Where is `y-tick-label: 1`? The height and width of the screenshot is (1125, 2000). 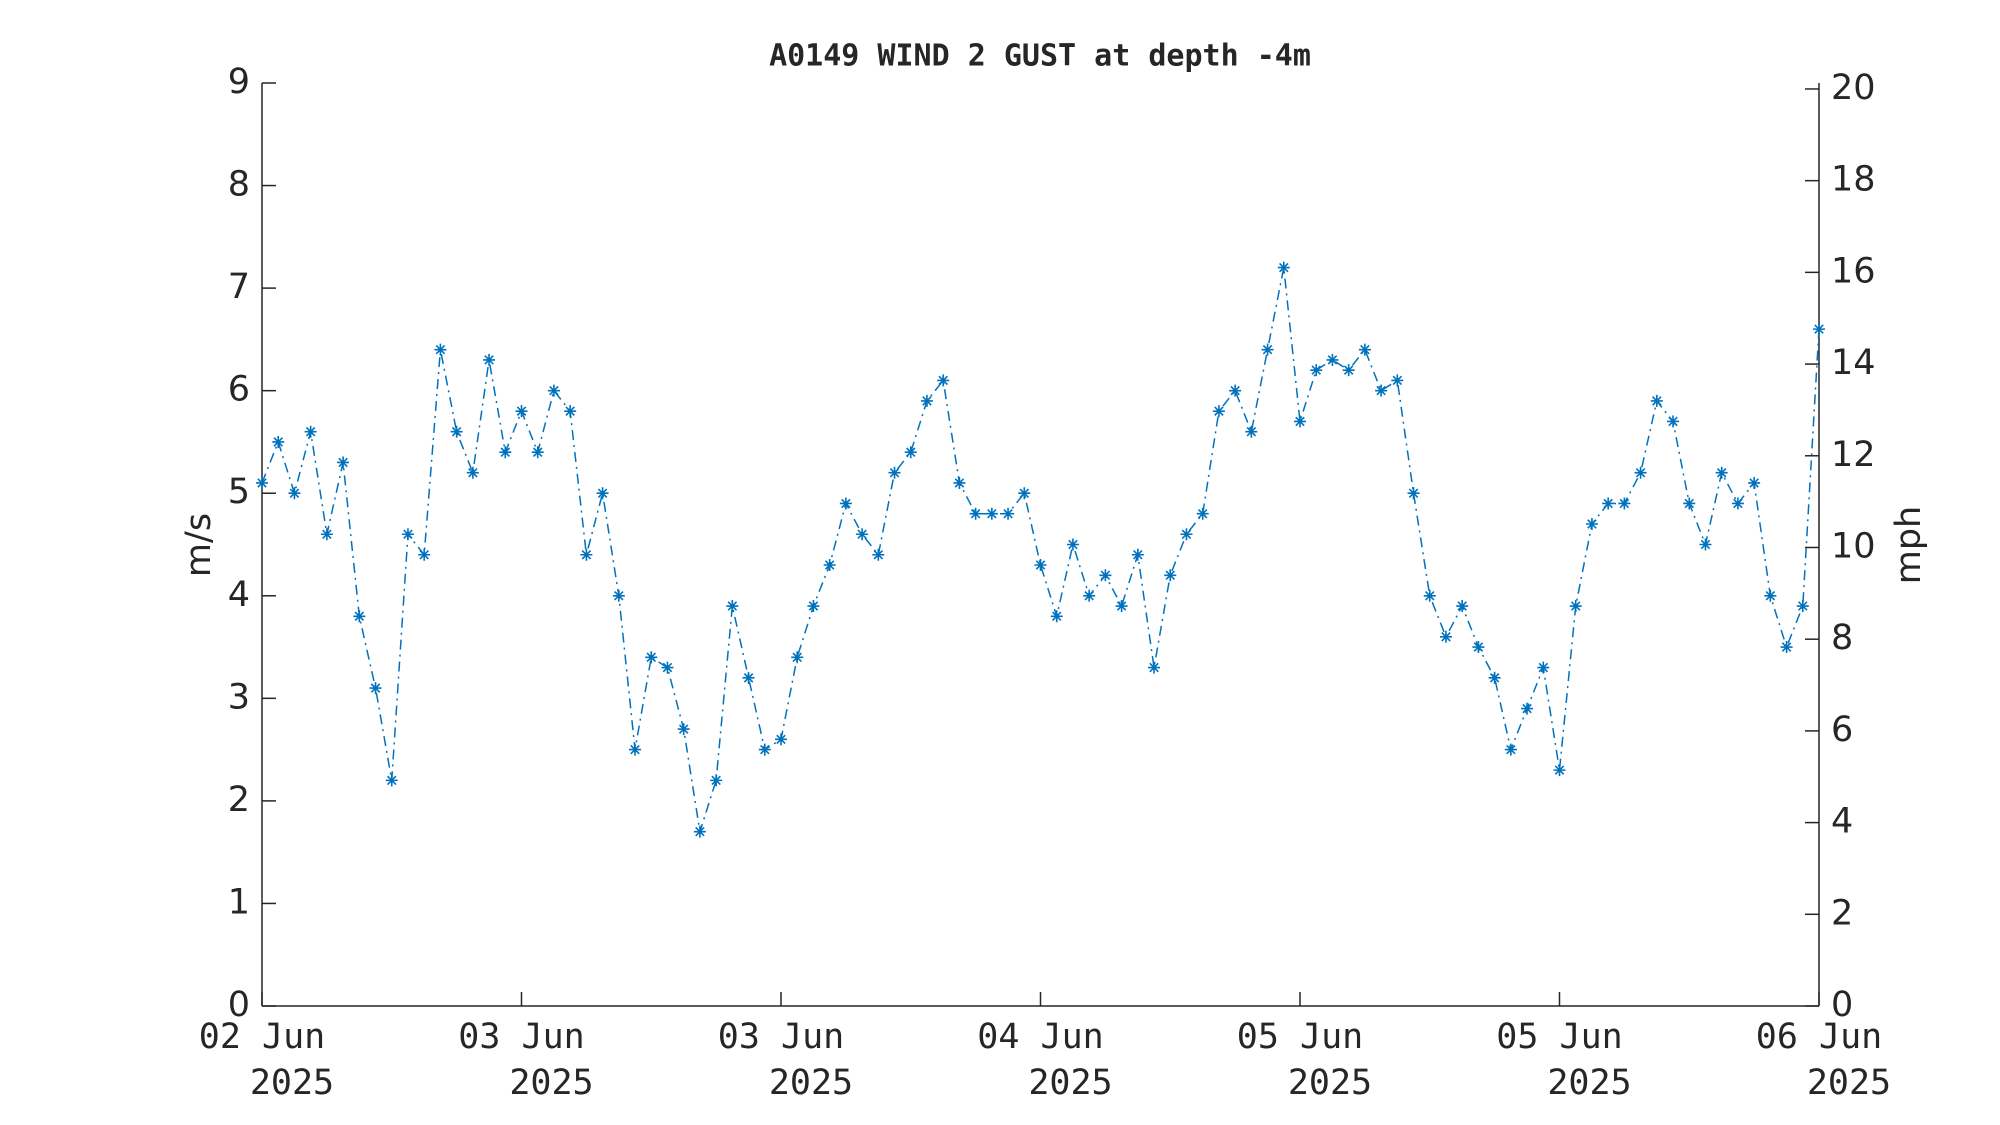
y-tick-label: 1 is located at coordinates (239, 902).